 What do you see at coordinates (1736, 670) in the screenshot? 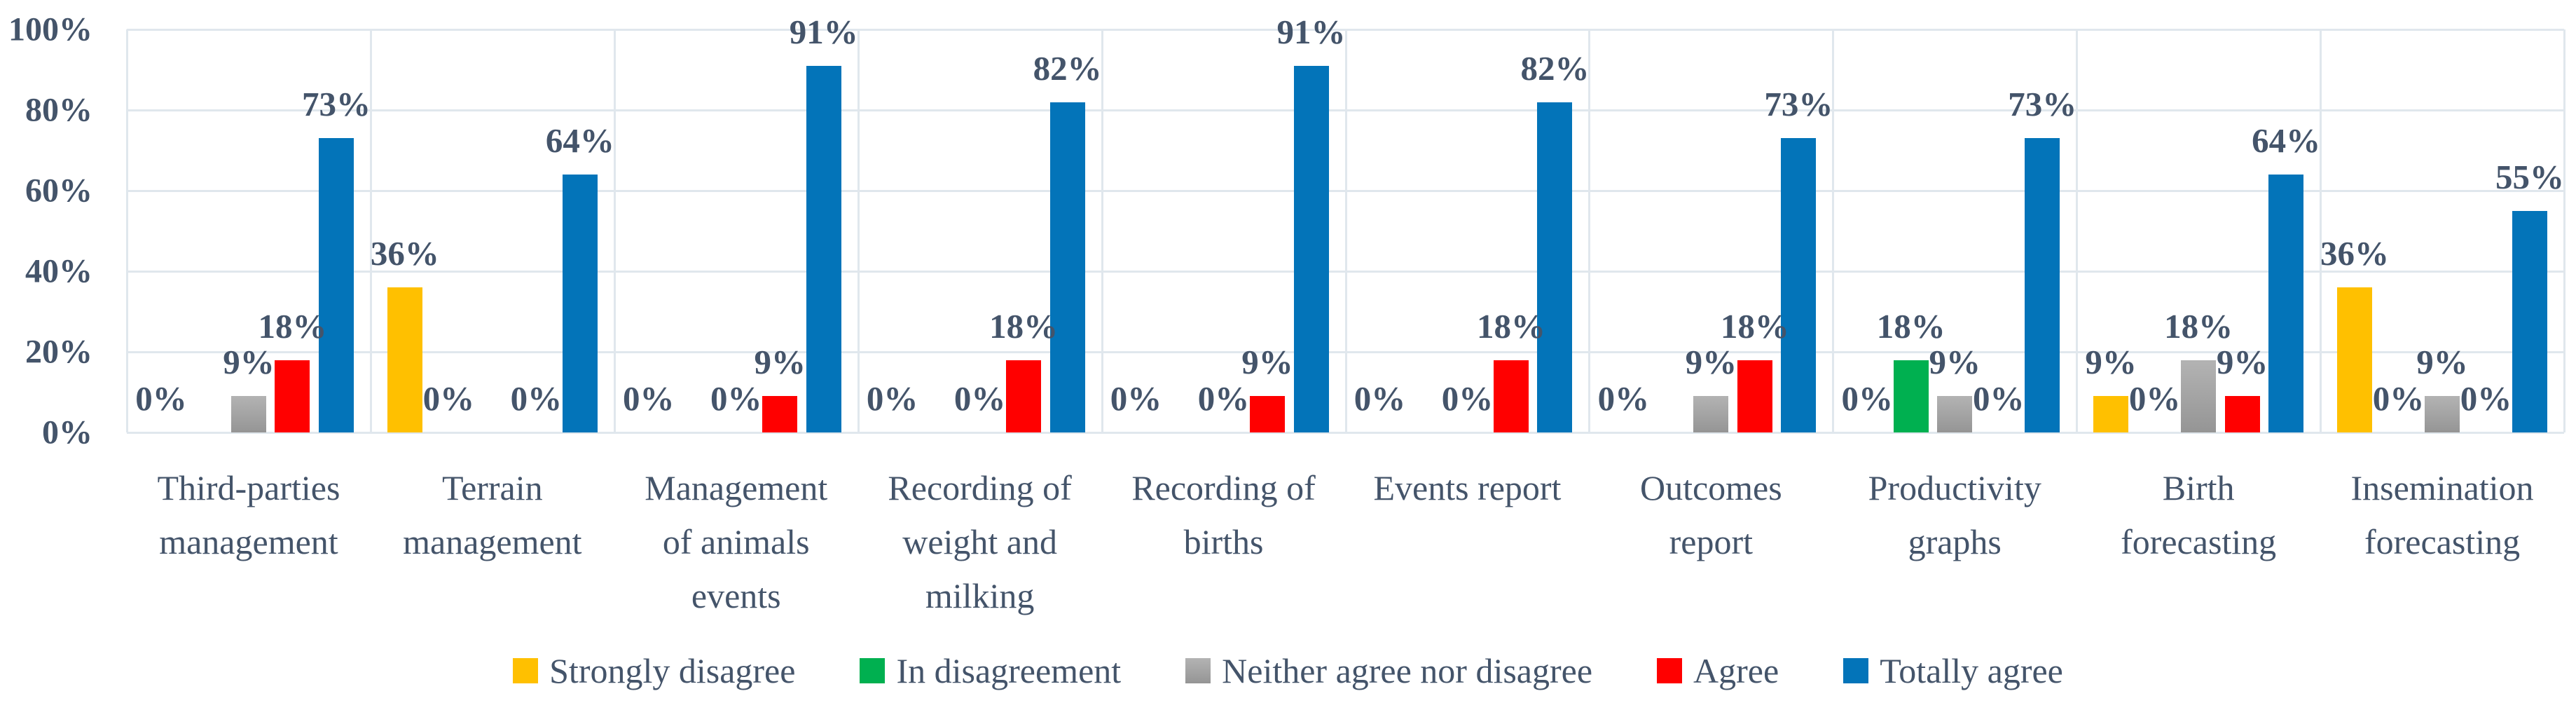
I see `legend-label: Agree` at bounding box center [1736, 670].